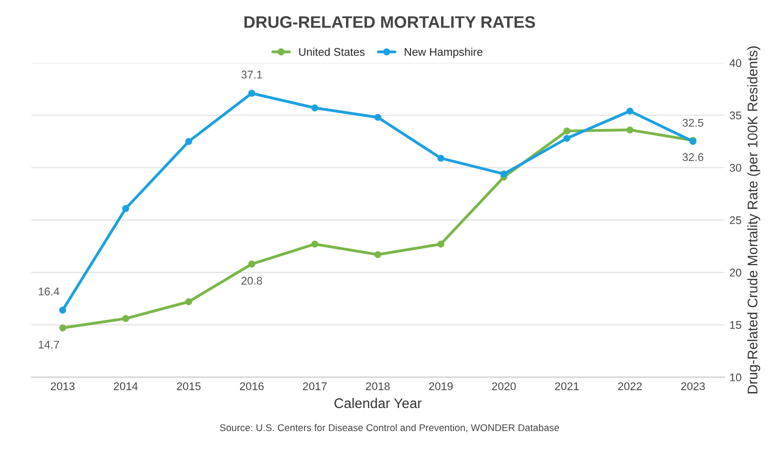  Describe the element at coordinates (332, 52) in the screenshot. I see `legend-label: United States` at that location.